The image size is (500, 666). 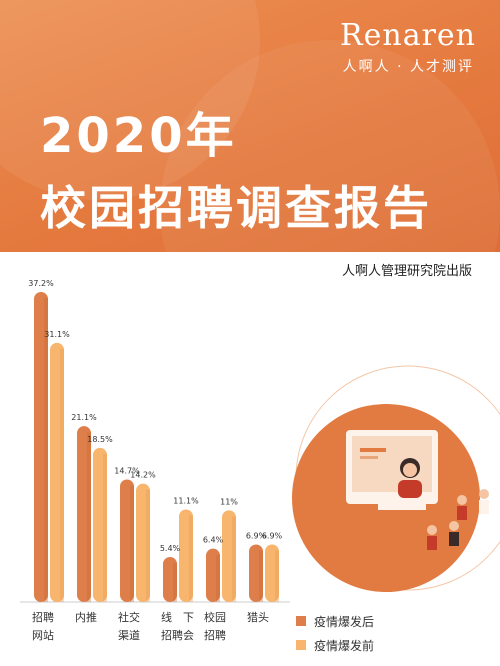 What do you see at coordinates (138, 136) in the screenshot?
I see `title-year: 2020年` at bounding box center [138, 136].